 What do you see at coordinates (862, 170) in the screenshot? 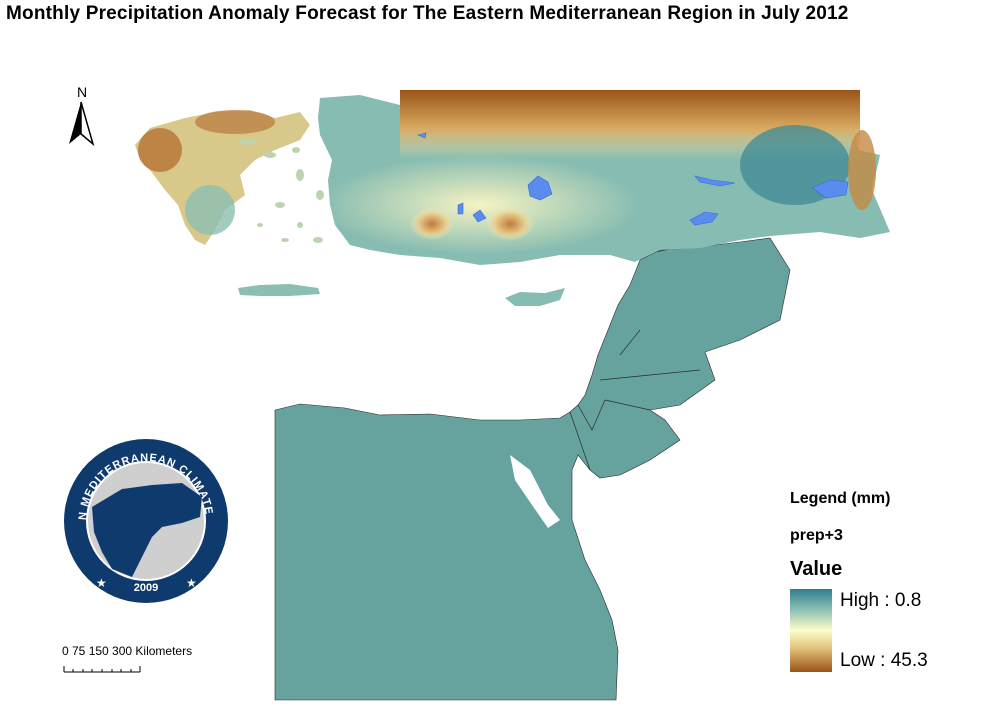
I see `east-dry-edge` at bounding box center [862, 170].